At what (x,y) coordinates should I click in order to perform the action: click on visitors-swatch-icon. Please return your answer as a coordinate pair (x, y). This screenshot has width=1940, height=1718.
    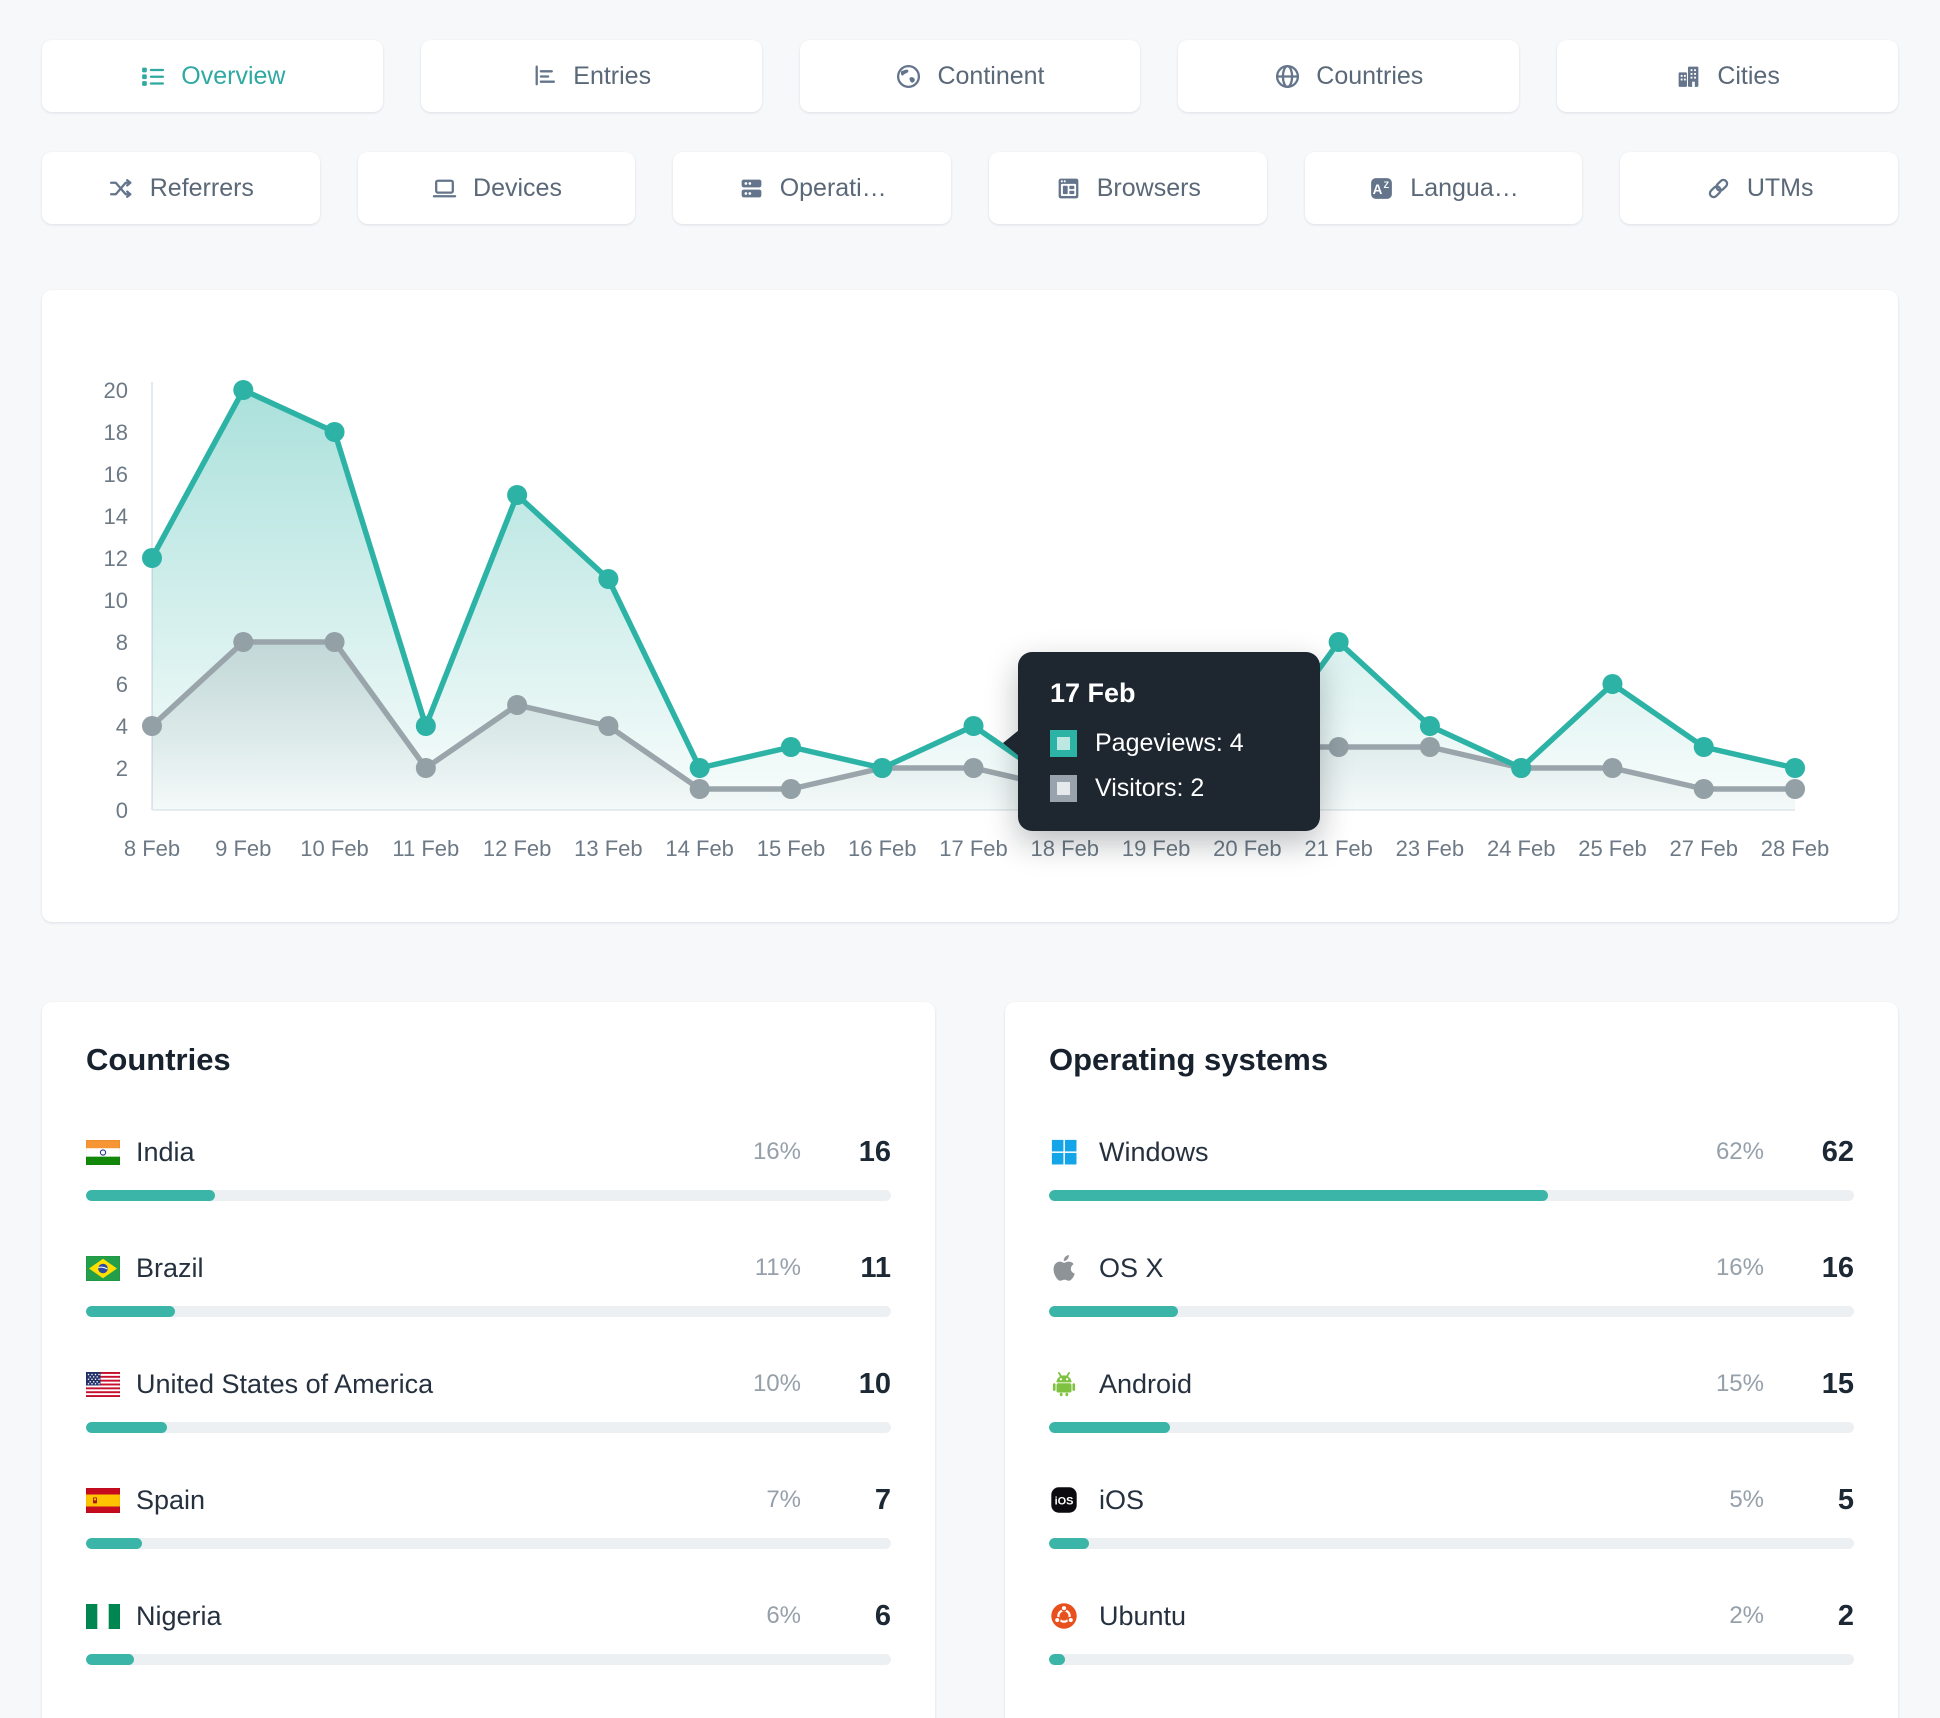
    Looking at the image, I should click on (1063, 788).